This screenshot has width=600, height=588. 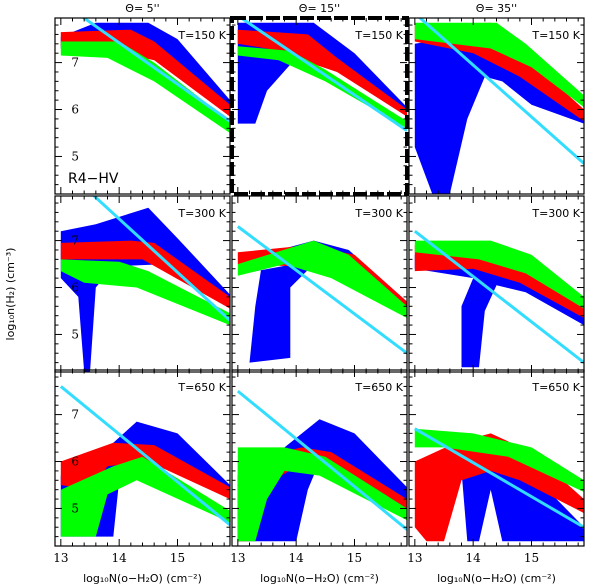 What do you see at coordinates (93, 179) in the screenshot?
I see `region-label: R4−HV` at bounding box center [93, 179].